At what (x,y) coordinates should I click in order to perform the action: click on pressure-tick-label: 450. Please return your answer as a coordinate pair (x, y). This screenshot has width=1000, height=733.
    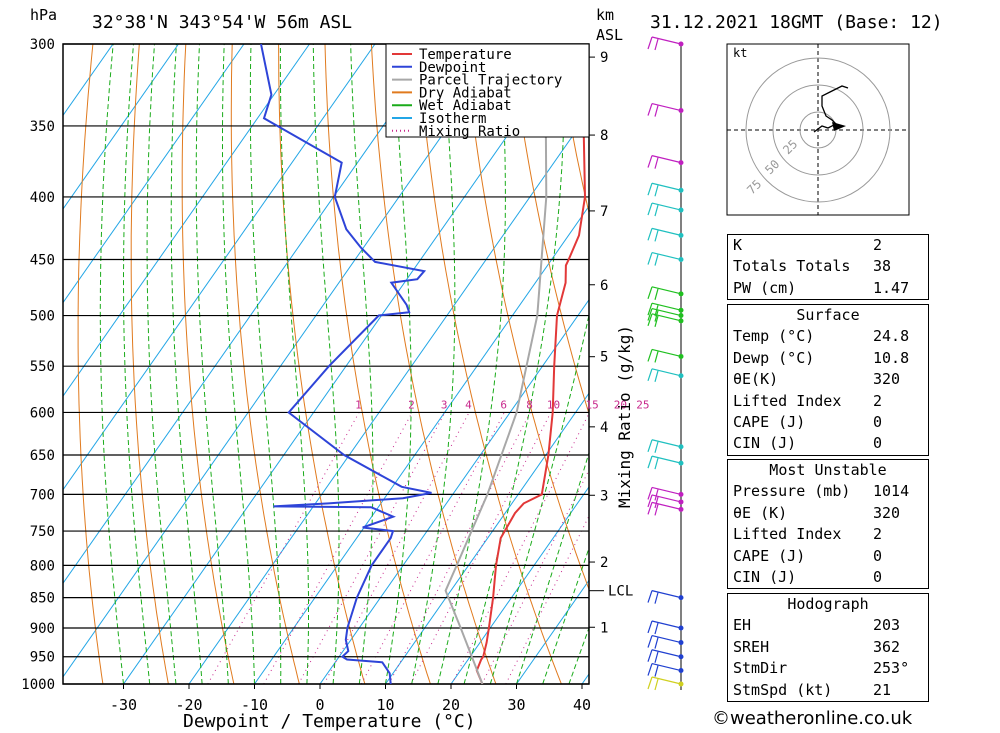
    Looking at the image, I should click on (42, 261).